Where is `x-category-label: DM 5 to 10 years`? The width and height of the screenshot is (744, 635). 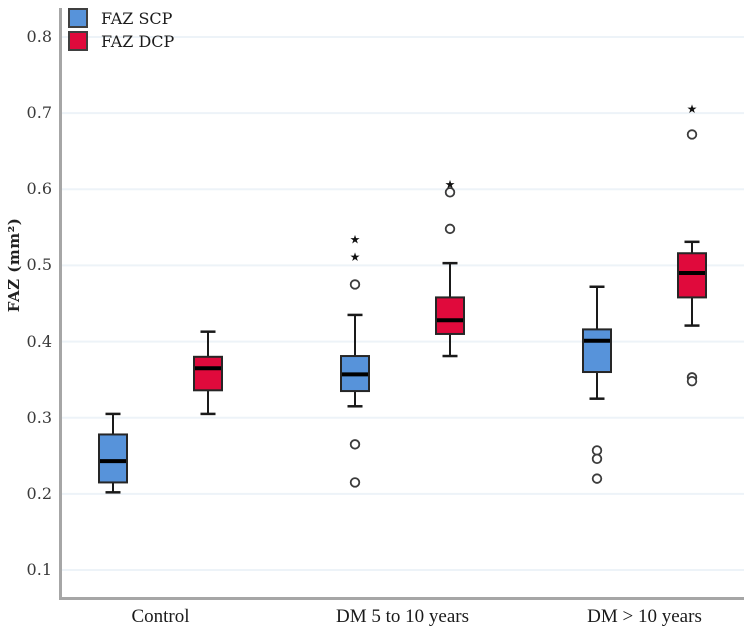 x-category-label: DM 5 to 10 years is located at coordinates (402, 616).